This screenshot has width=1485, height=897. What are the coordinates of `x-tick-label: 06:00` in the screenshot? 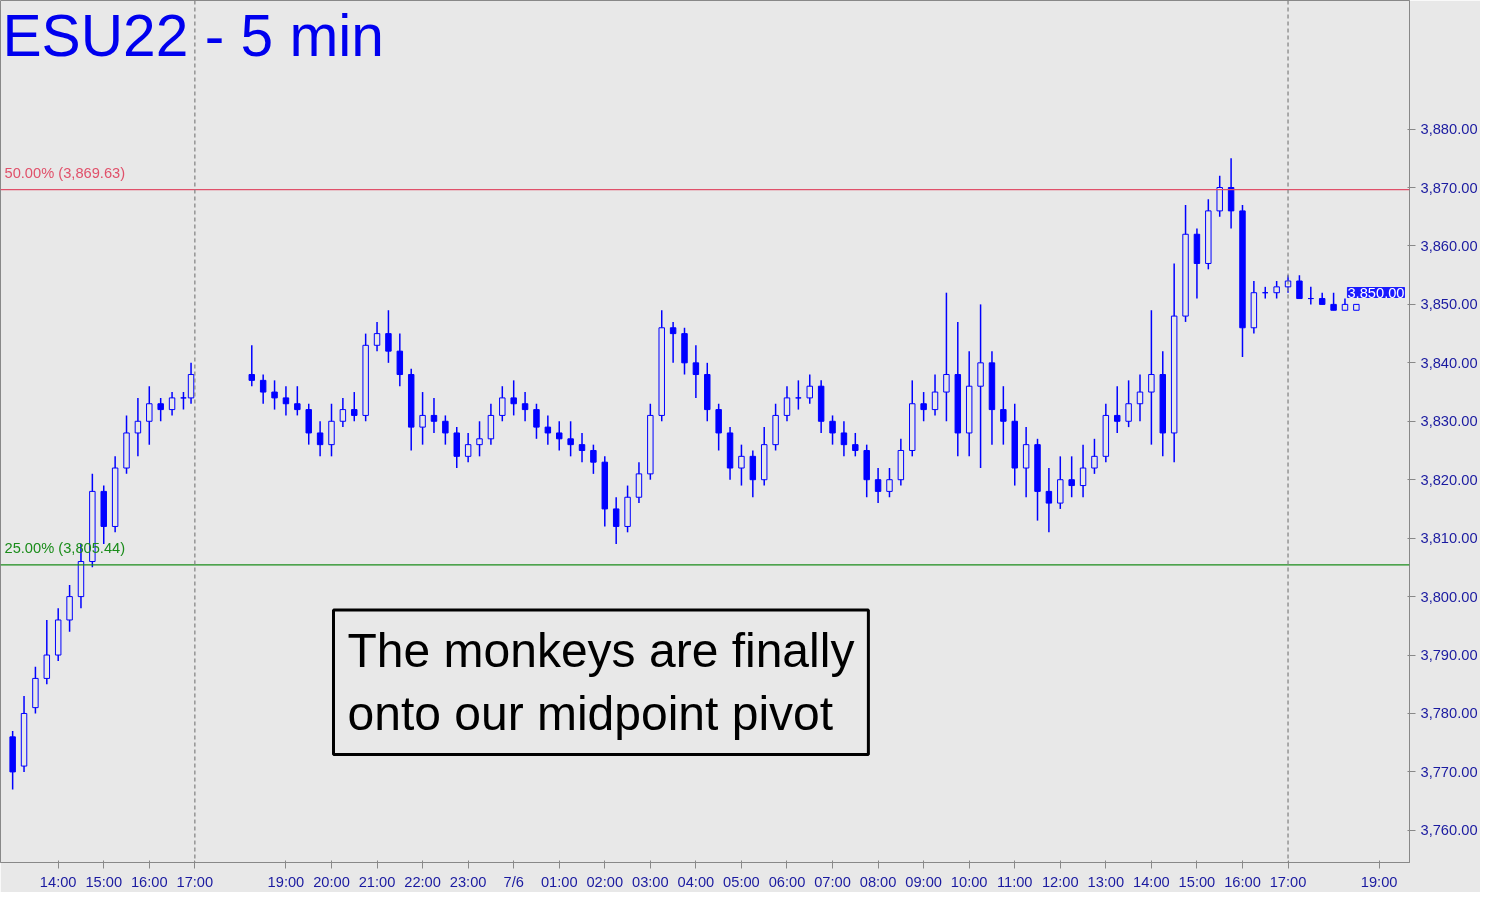 It's located at (787, 881).